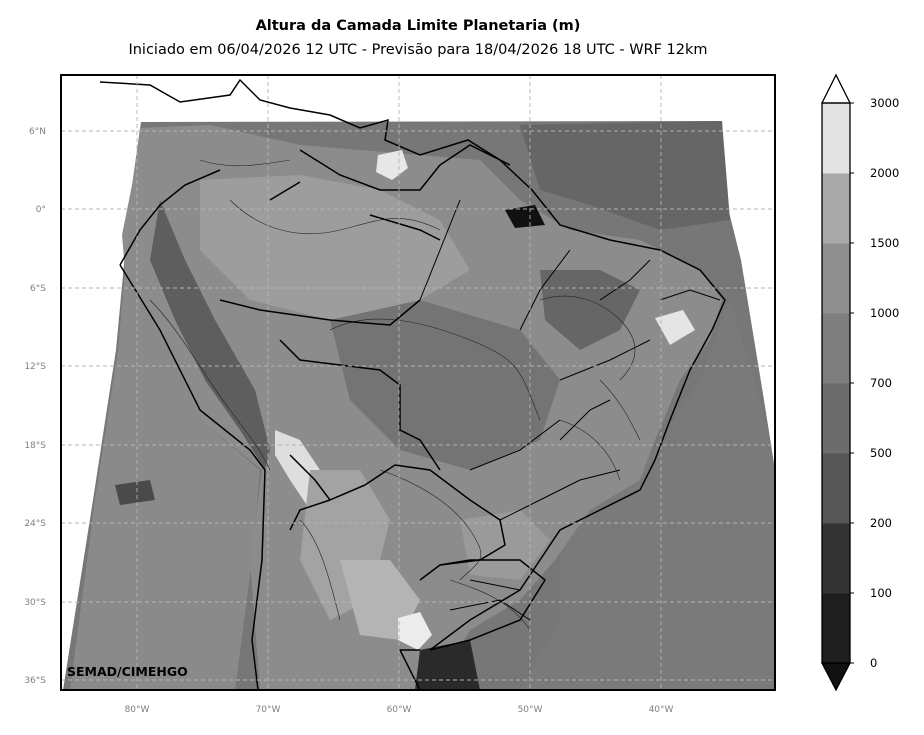 The width and height of the screenshot is (924, 735). I want to click on colorbar-label: 1500, so click(884, 243).